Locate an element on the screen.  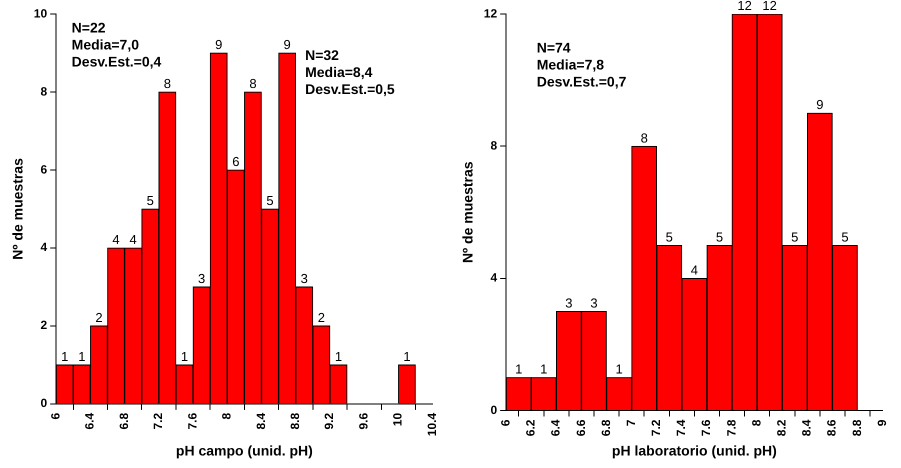
x-tick-label: 6.2 is located at coordinates (531, 427).